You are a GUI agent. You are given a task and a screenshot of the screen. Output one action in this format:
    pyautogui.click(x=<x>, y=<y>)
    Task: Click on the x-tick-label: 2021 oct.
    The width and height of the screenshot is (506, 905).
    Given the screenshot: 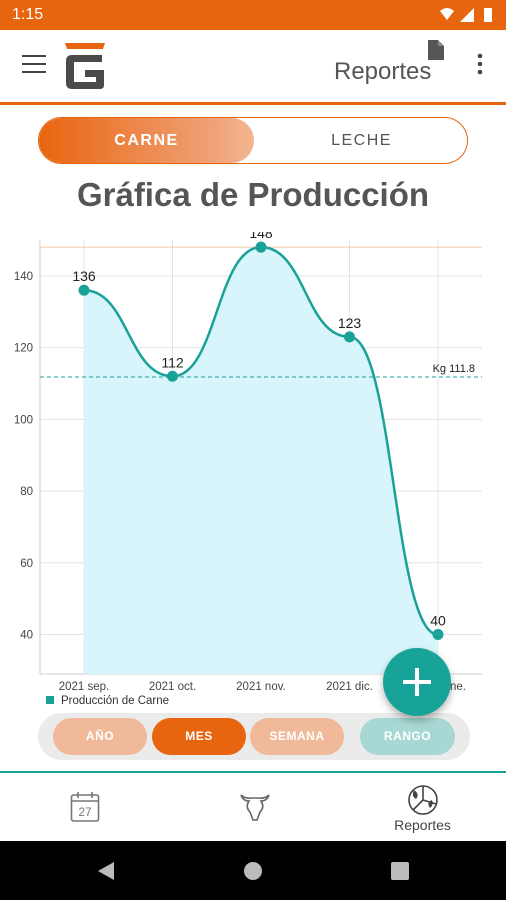 What is the action you would take?
    pyautogui.click(x=172, y=687)
    